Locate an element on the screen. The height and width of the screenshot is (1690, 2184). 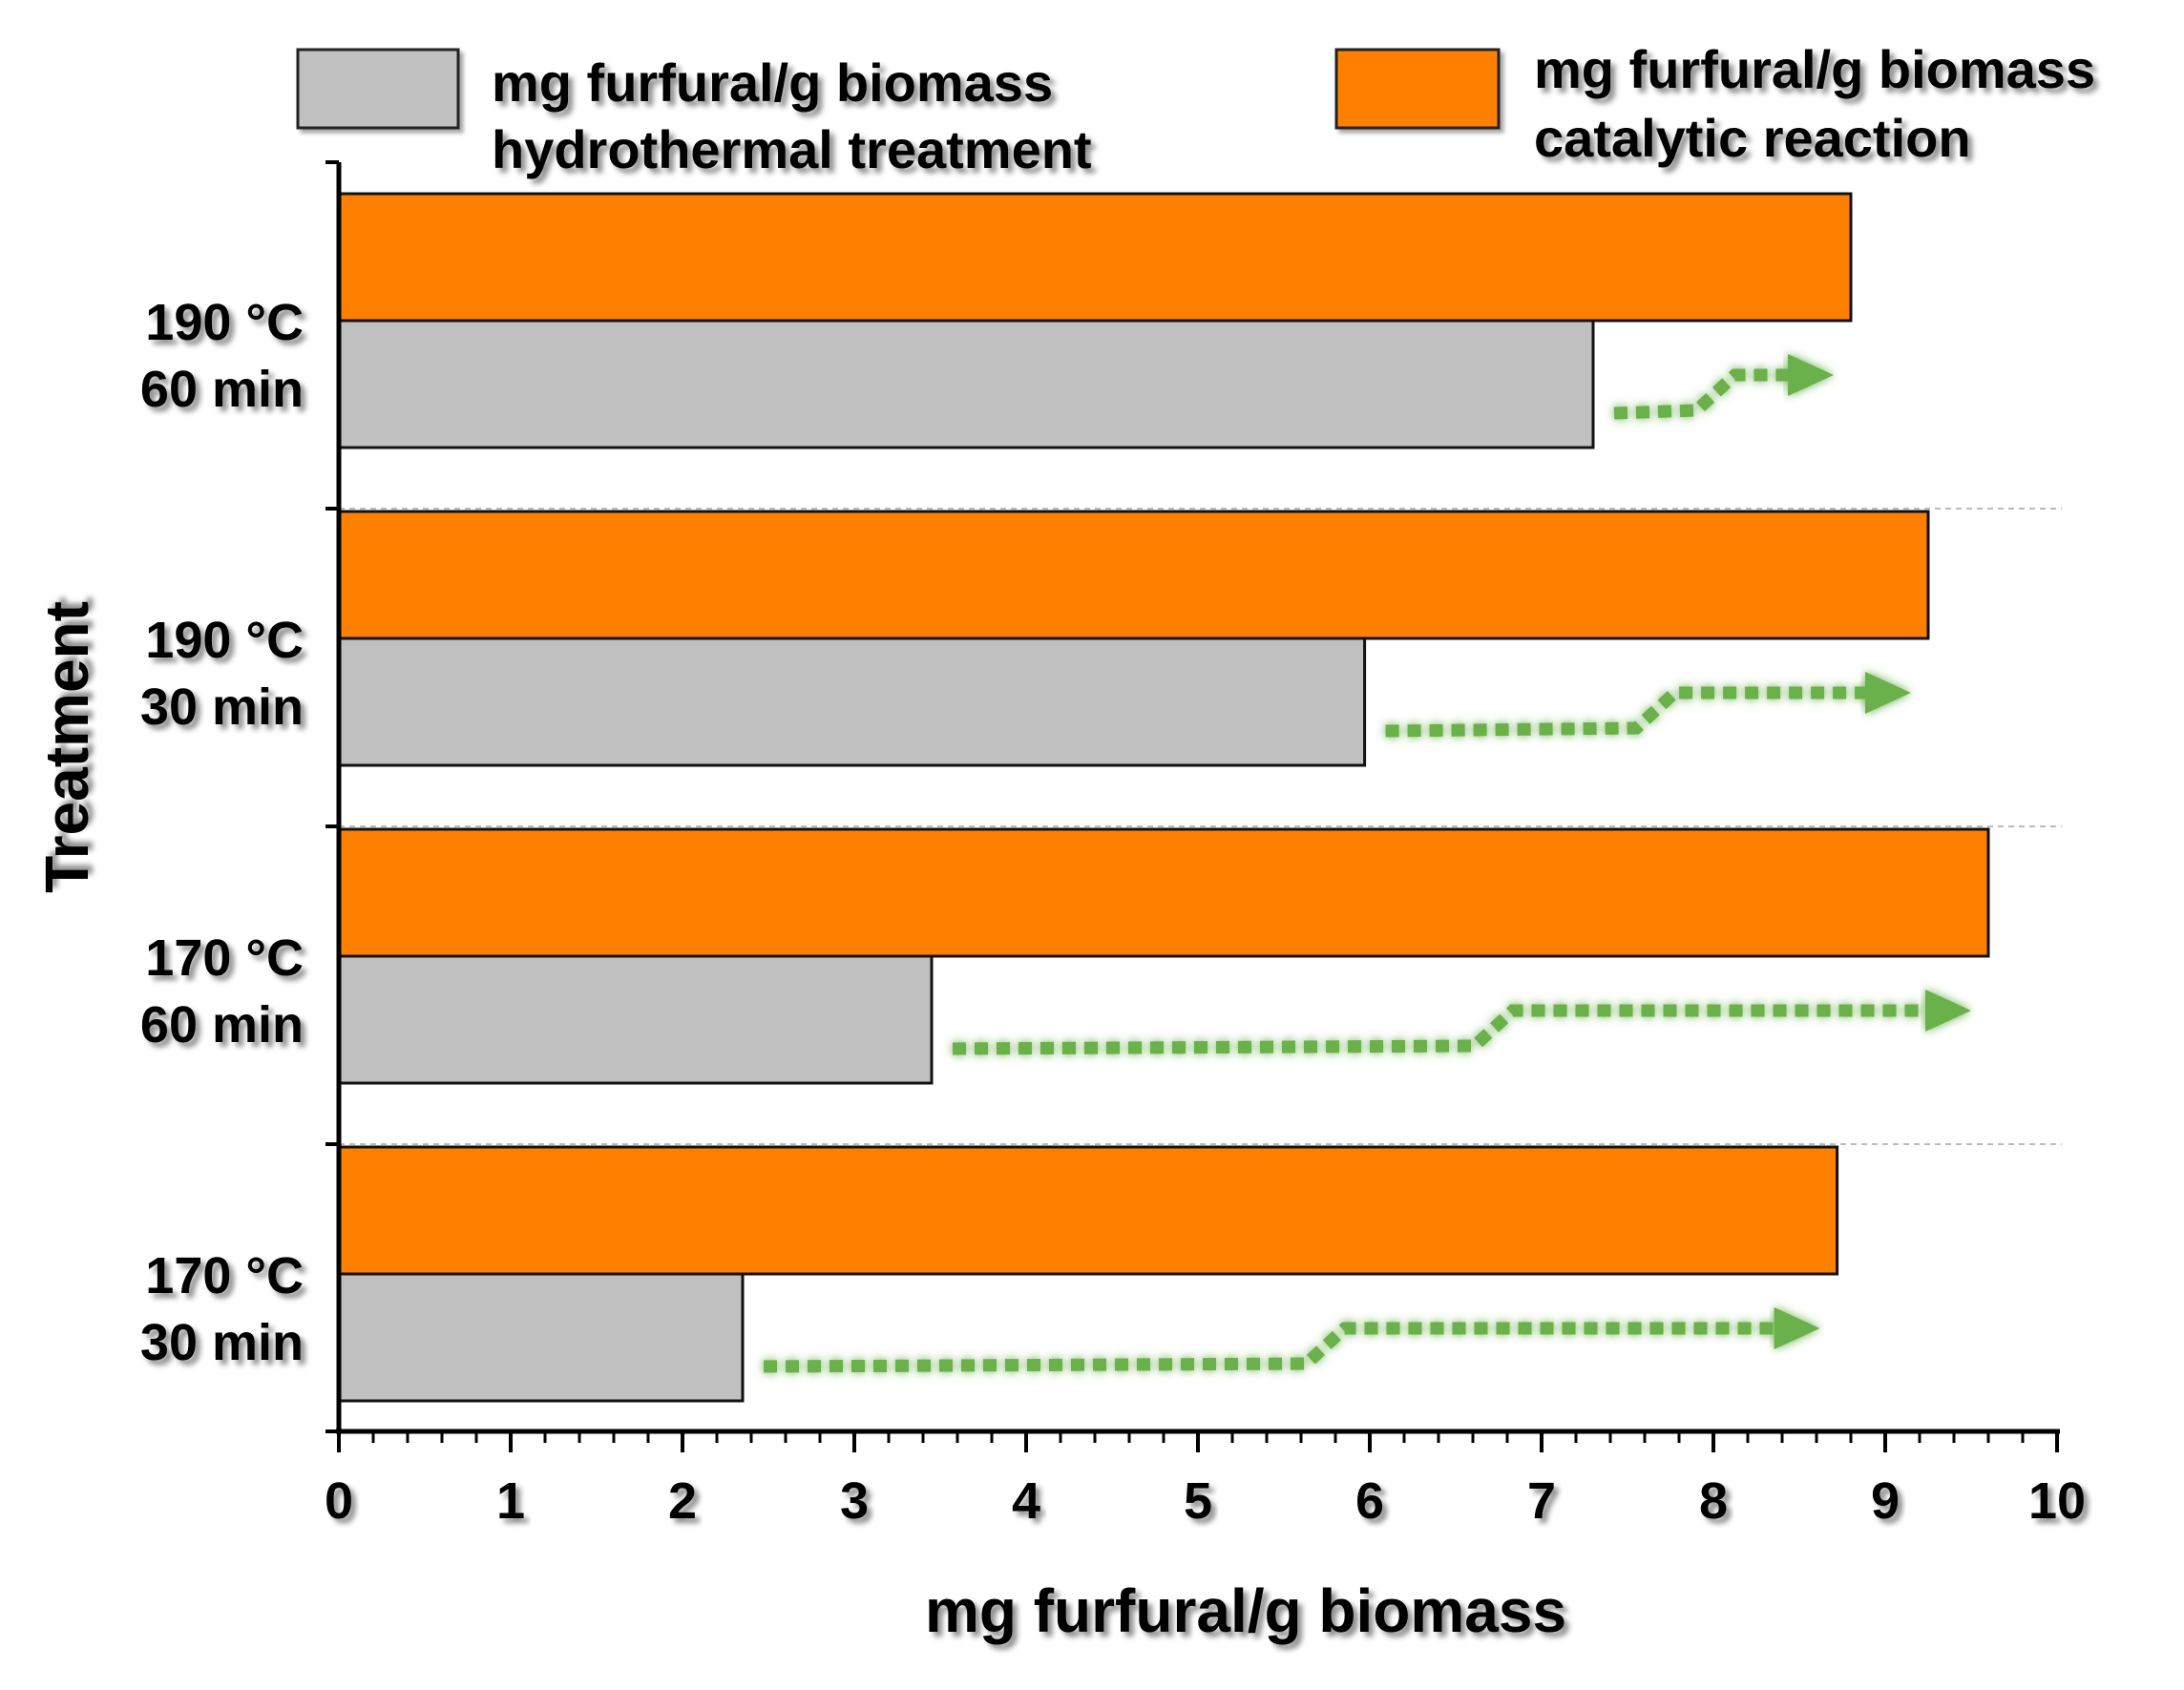
x-tick-label: 1 is located at coordinates (511, 1501).